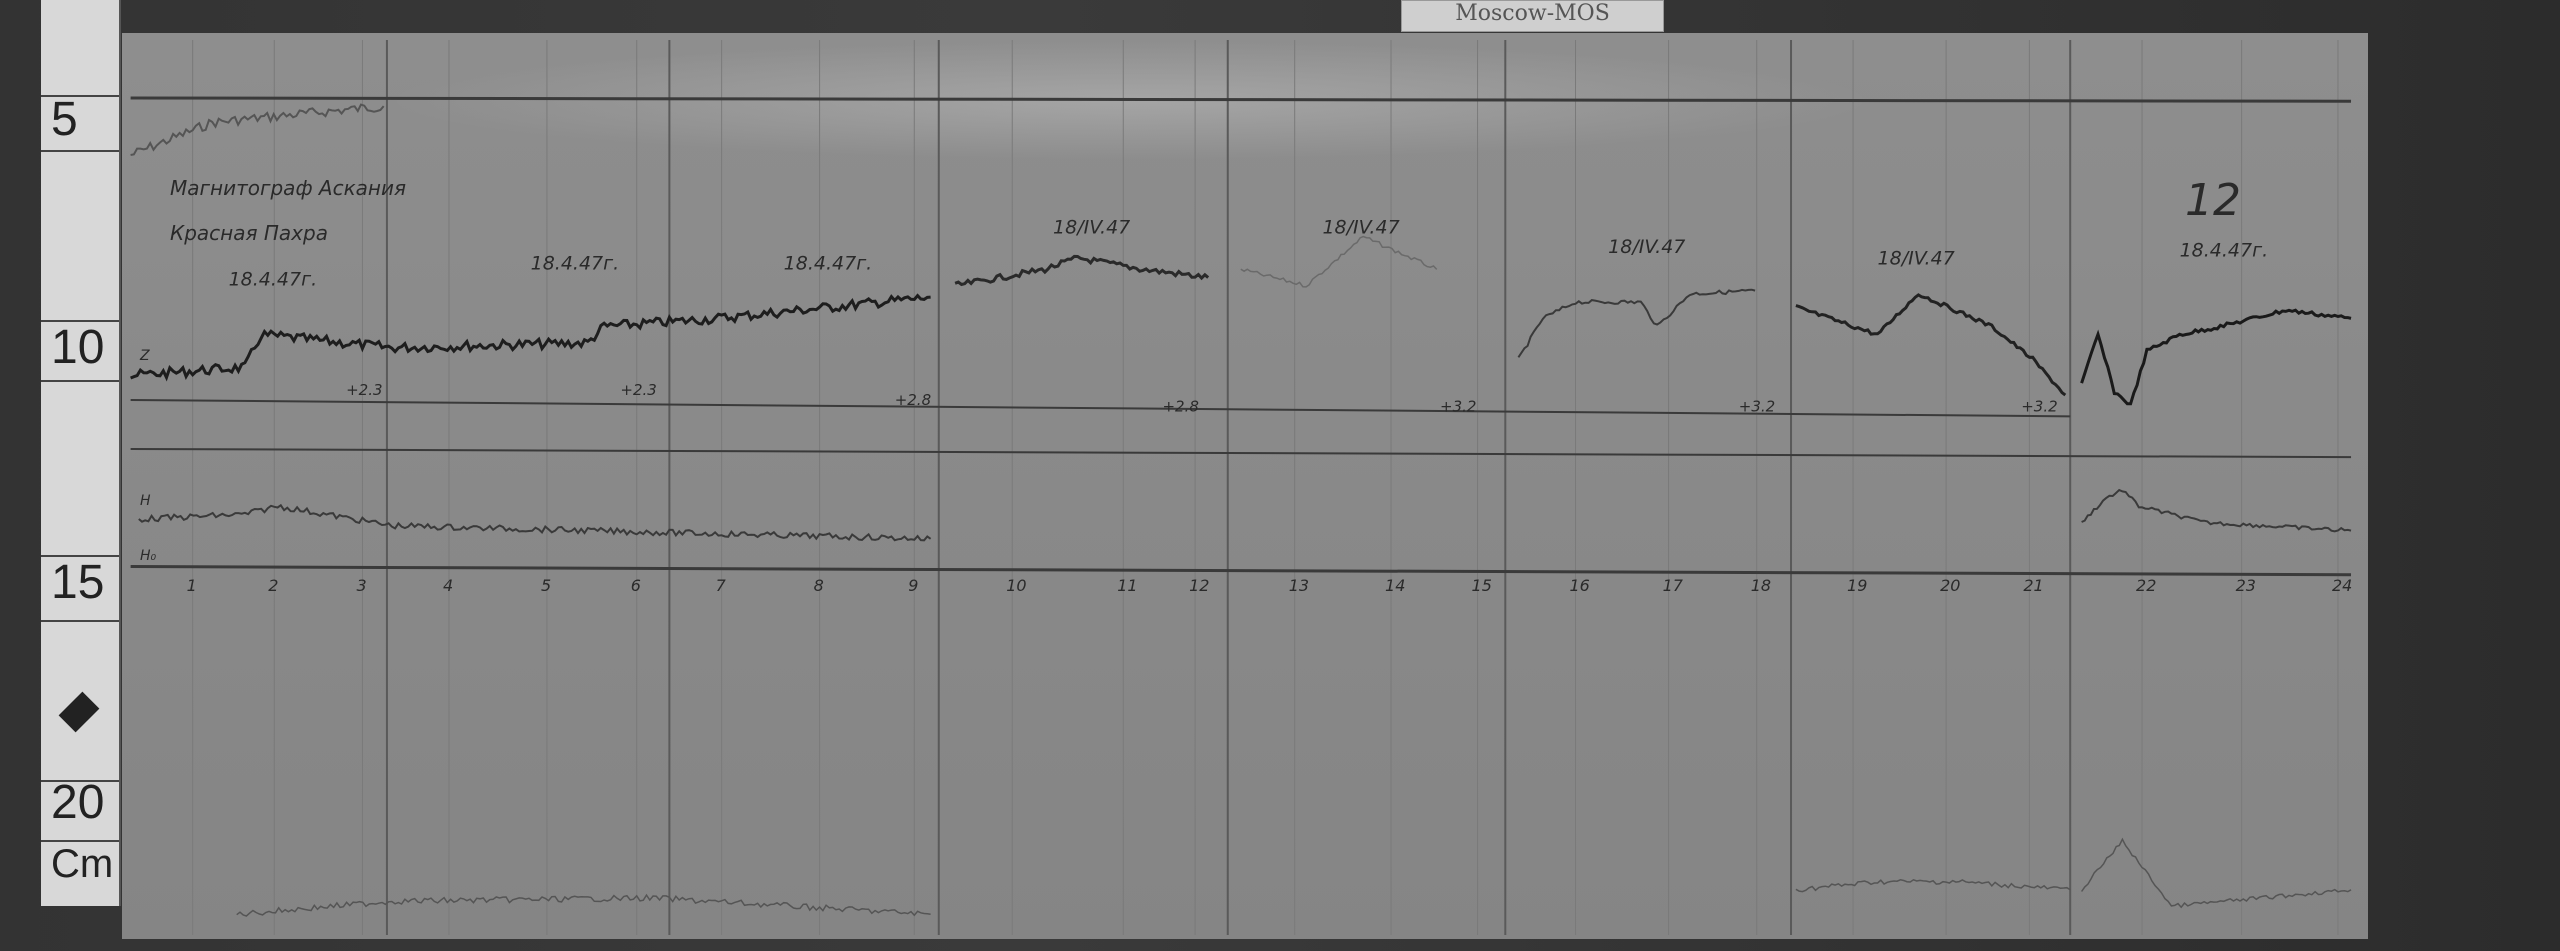 This screenshot has height=951, width=2560. I want to click on z-trace-upper, so click(257, 129).